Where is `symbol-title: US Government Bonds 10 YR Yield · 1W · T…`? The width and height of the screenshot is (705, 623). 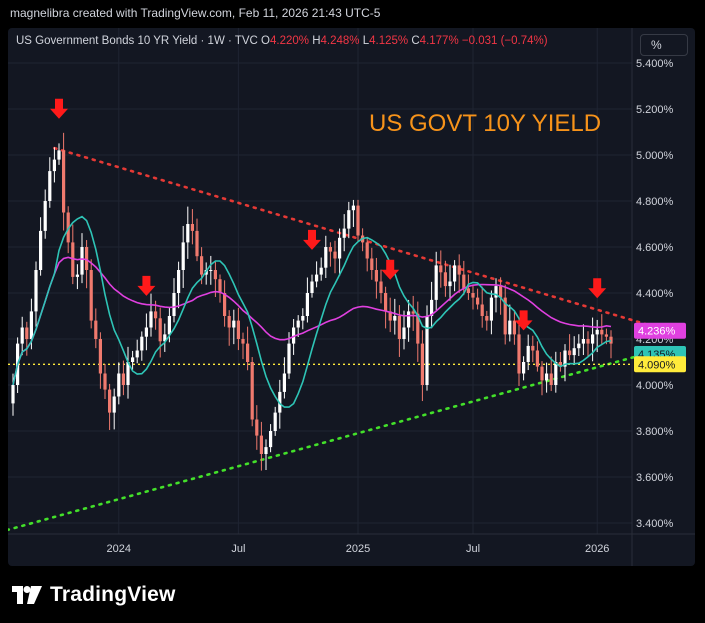
symbol-title: US Government Bonds 10 YR Yield · 1W · T… is located at coordinates (137, 41).